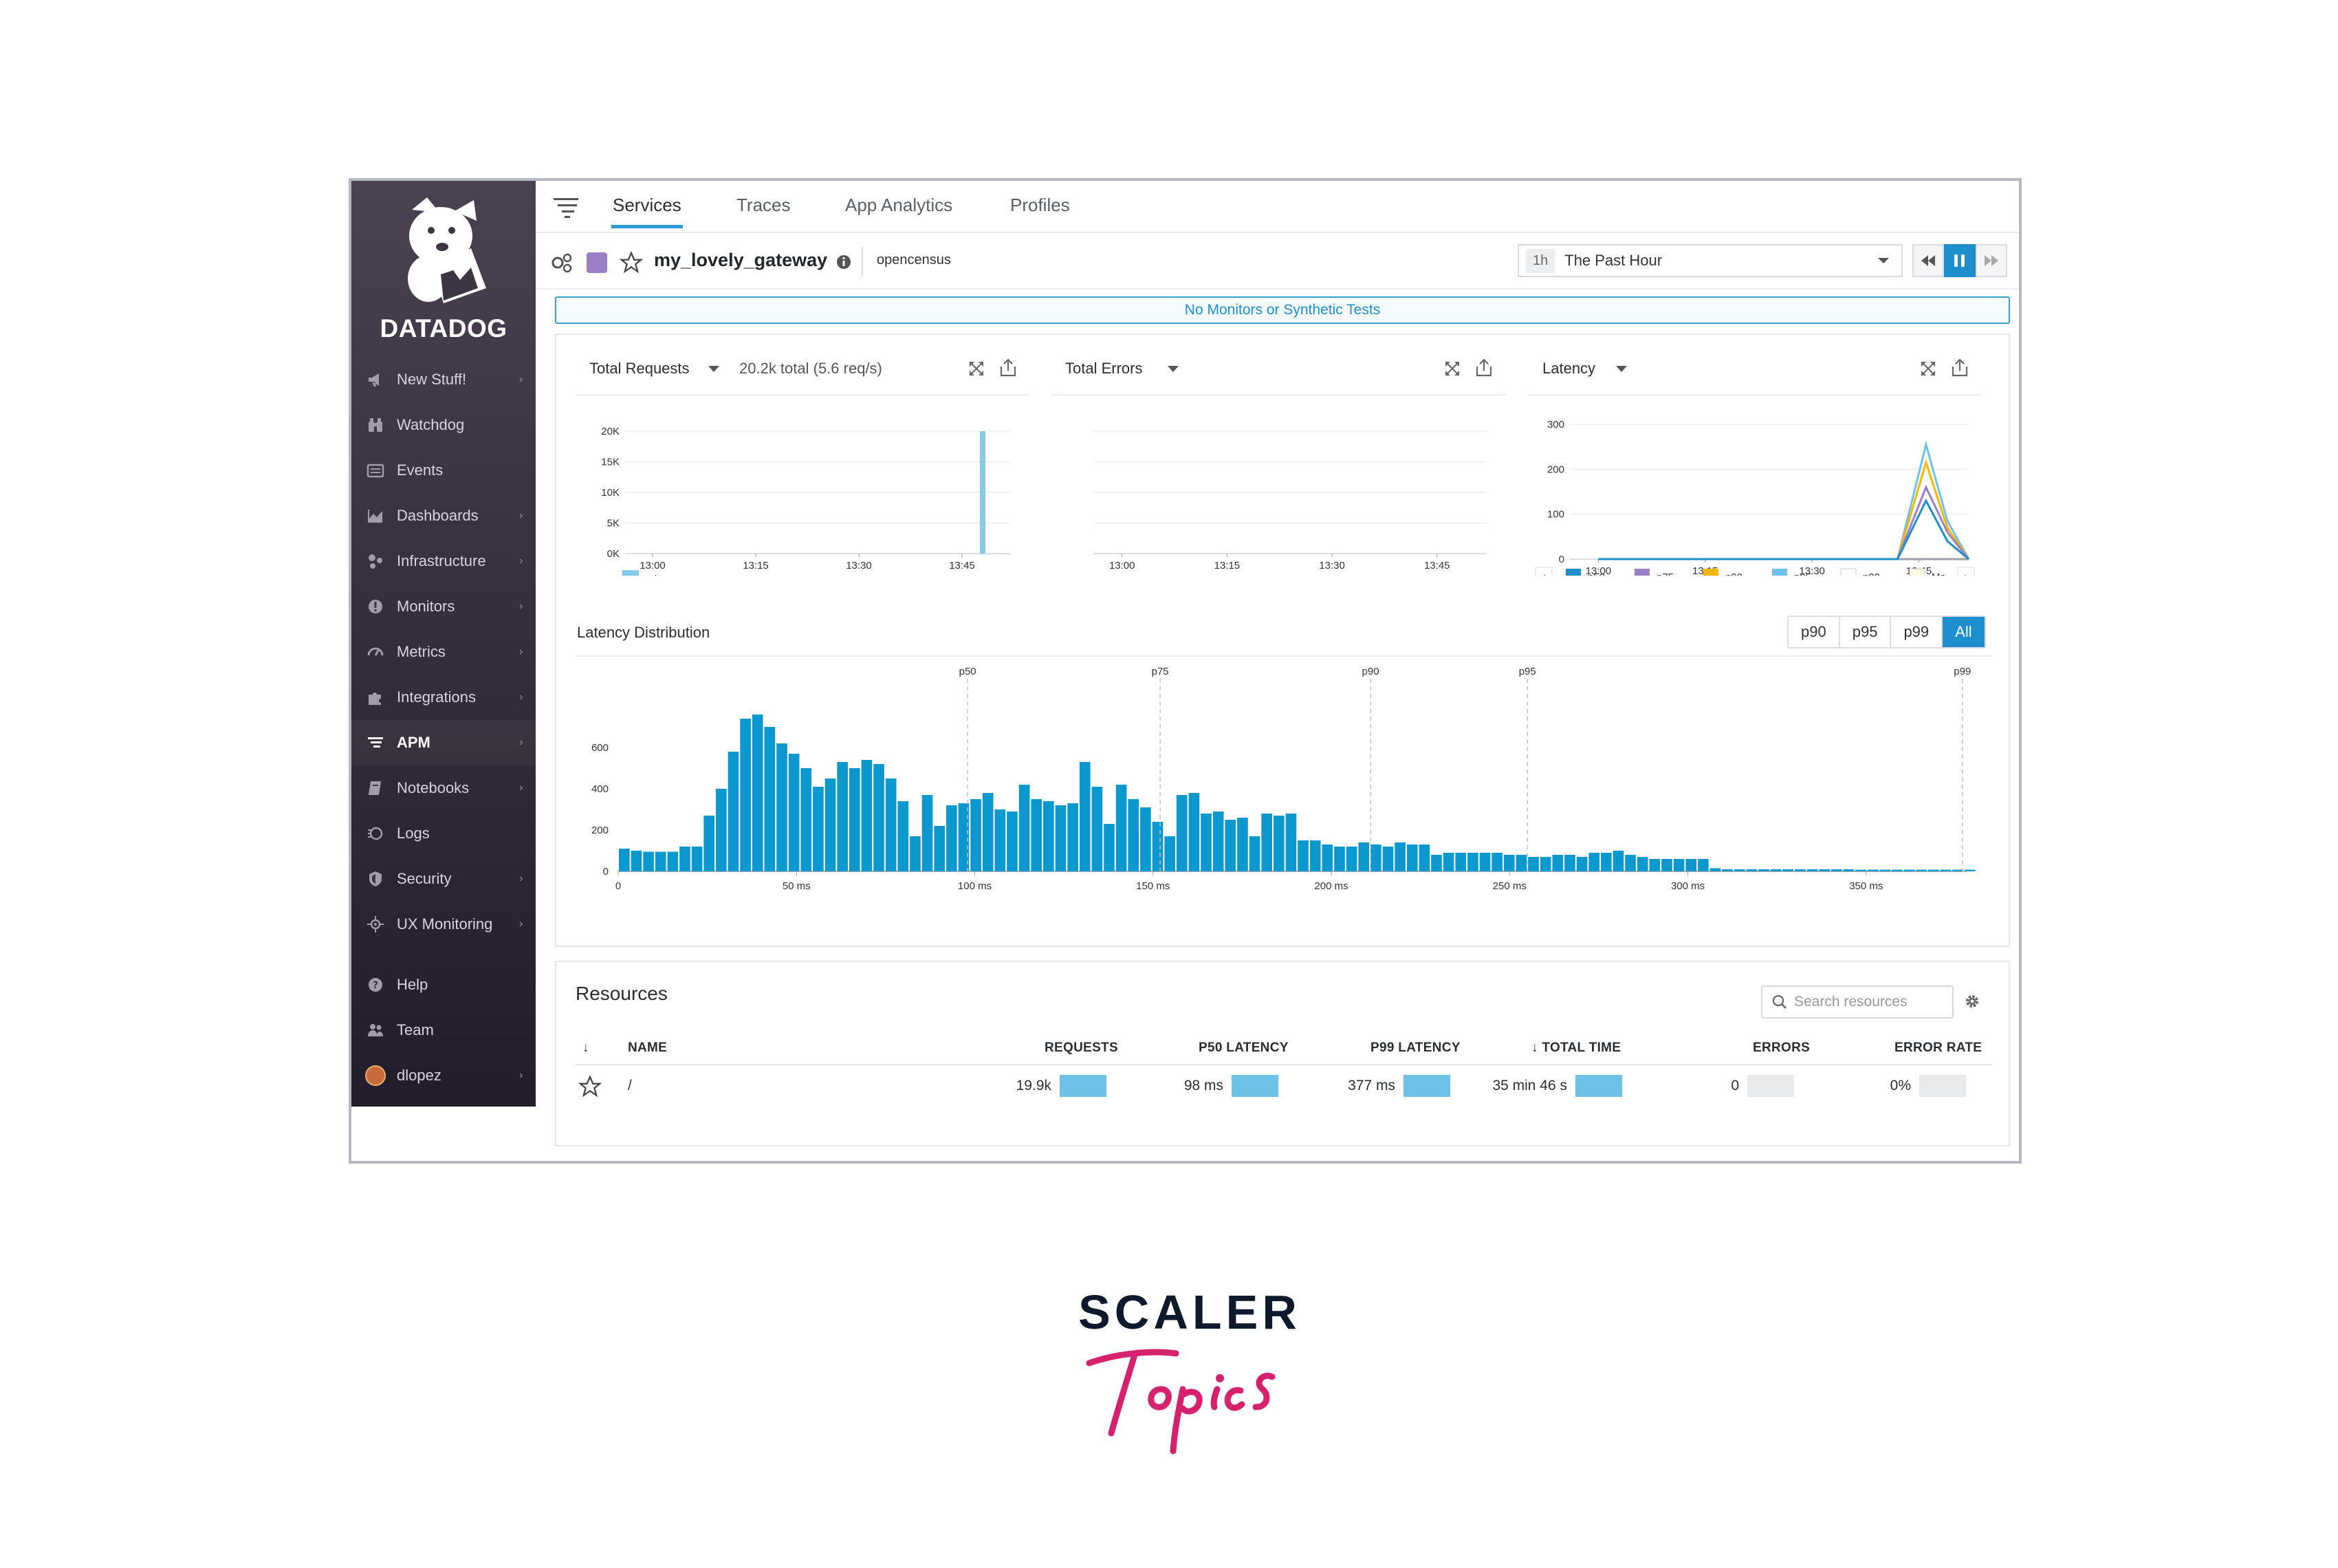 This screenshot has width=2338, height=1568. I want to click on tab-app-analytics: App Analytics, so click(899, 205).